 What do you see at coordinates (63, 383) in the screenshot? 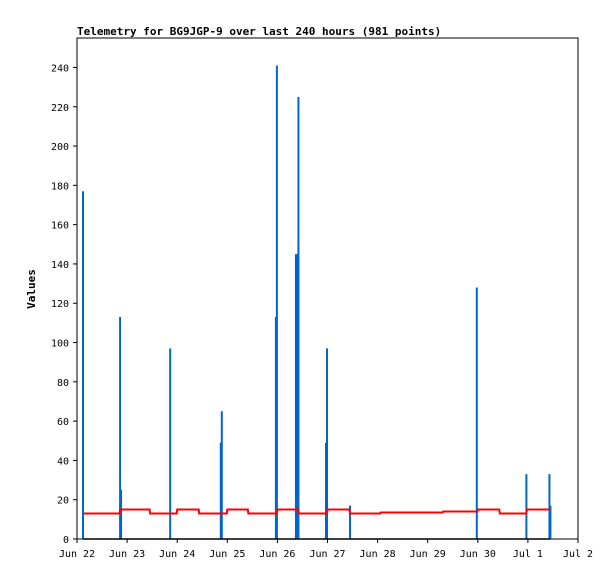
I see `y-tick-label: 80` at bounding box center [63, 383].